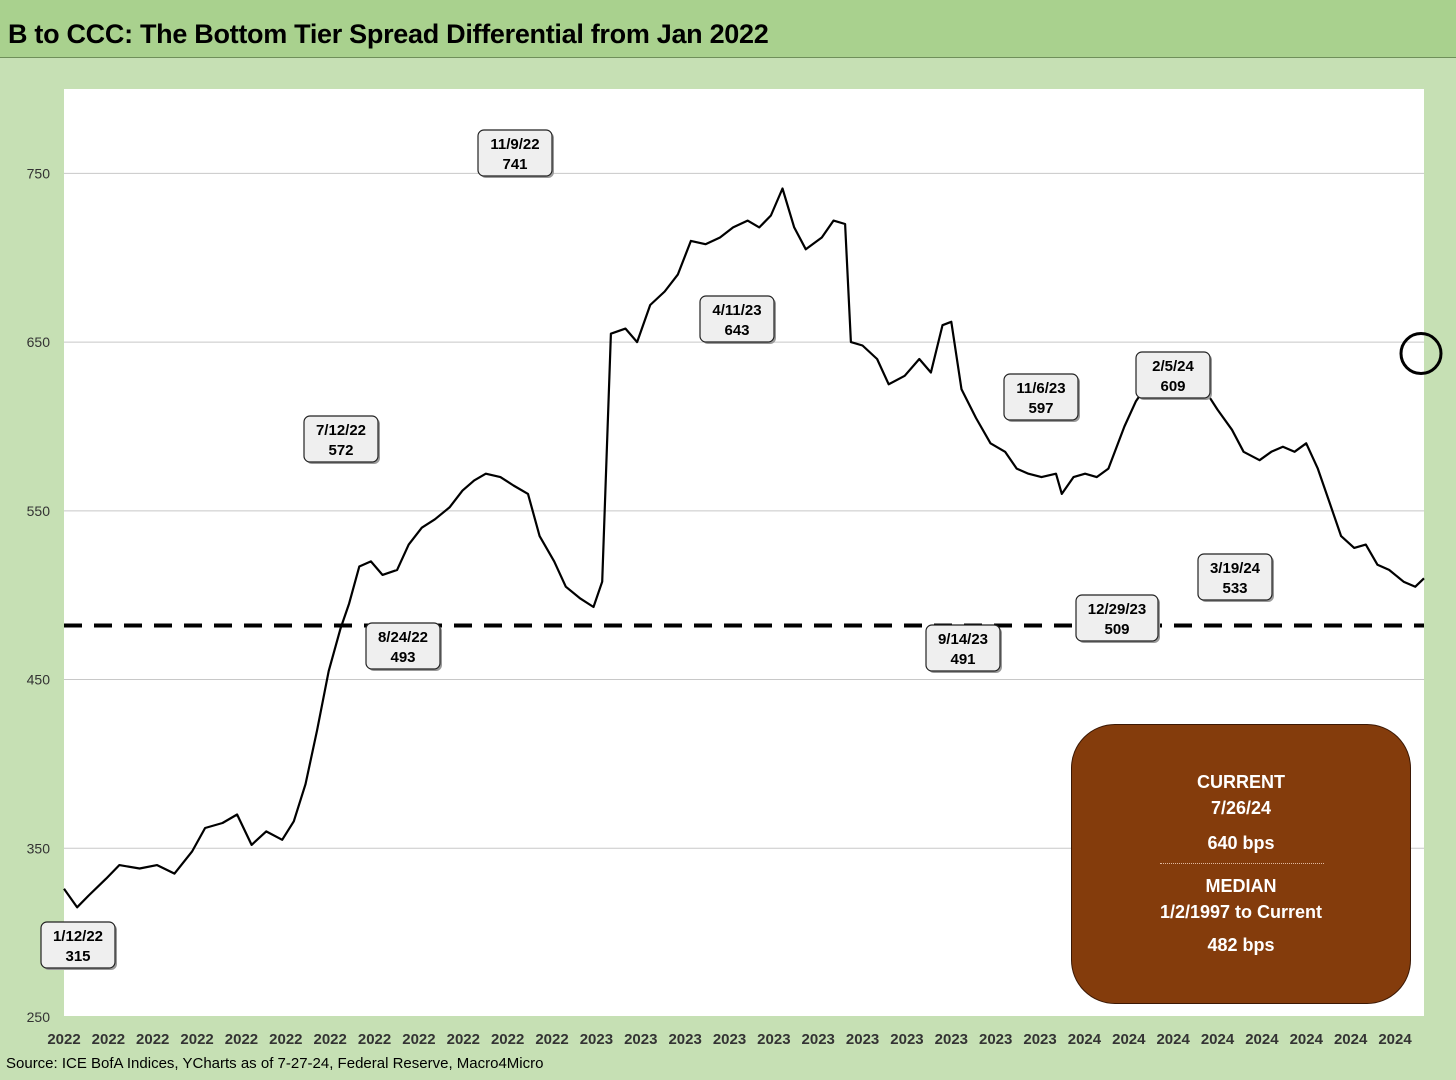 This screenshot has height=1080, width=1456. I want to click on annotation-callout: 3/19/24 533, so click(1235, 577).